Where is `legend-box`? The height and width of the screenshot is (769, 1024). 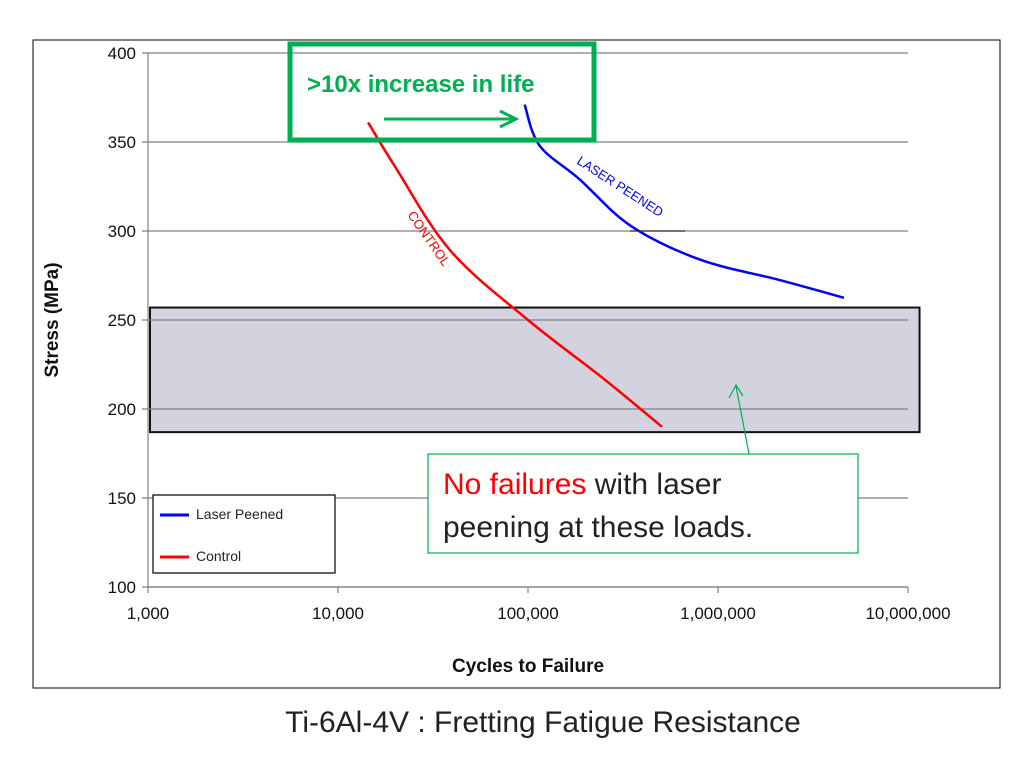 legend-box is located at coordinates (244, 534).